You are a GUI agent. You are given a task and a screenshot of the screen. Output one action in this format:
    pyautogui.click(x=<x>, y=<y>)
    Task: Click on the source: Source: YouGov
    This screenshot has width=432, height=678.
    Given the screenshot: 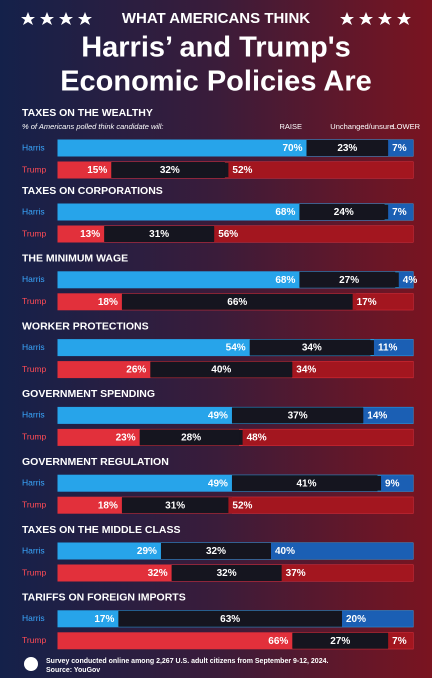 What is the action you would take?
    pyautogui.click(x=73, y=670)
    